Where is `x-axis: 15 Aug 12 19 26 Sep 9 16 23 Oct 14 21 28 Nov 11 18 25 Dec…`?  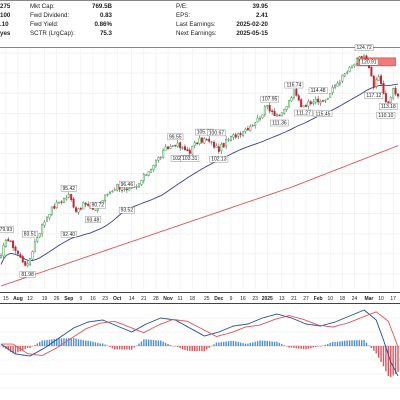
x-axis: 15 Aug 12 19 26 Sep 9 16 23 Oct 14 21 28 Nov 11 18 25 Dec… is located at coordinates (200, 298).